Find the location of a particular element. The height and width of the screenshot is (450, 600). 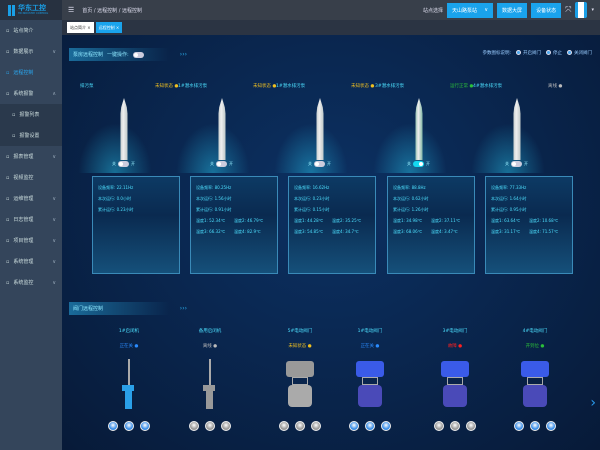

temperature-value: 温度4: 3.47℃ is located at coordinates (444, 231).